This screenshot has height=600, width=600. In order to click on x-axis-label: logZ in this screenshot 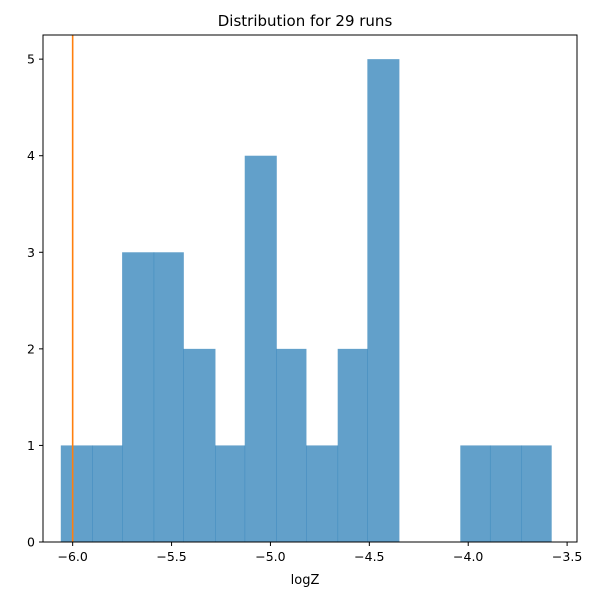, I will do `click(305, 580)`.